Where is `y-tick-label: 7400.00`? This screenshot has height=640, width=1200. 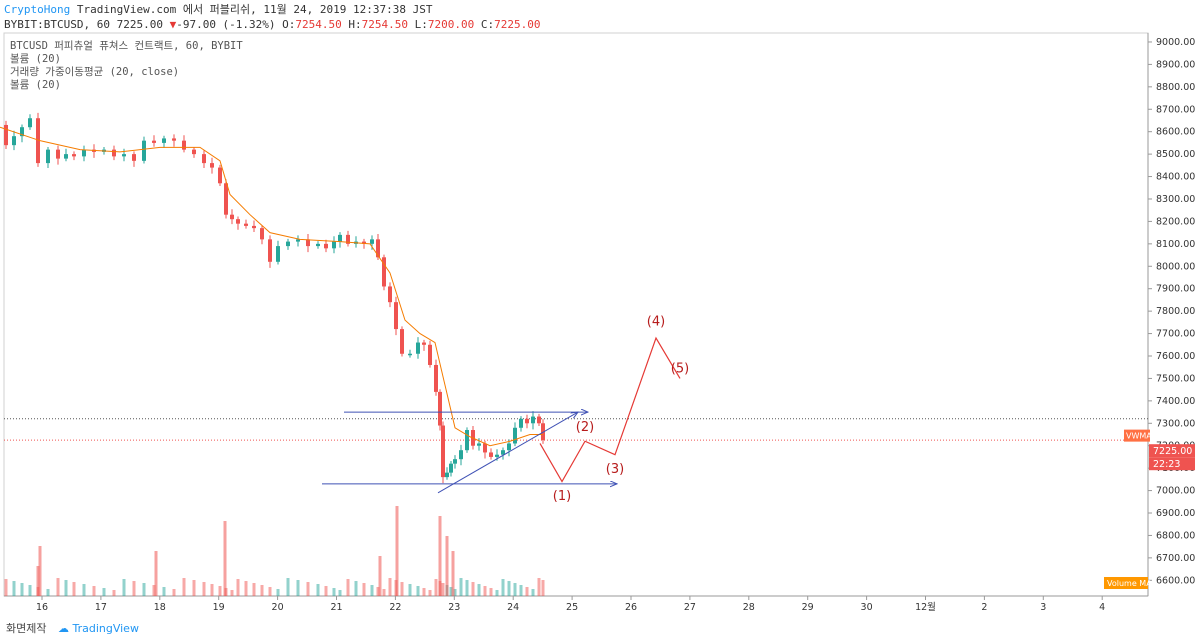 y-tick-label: 7400.00 is located at coordinates (1175, 401).